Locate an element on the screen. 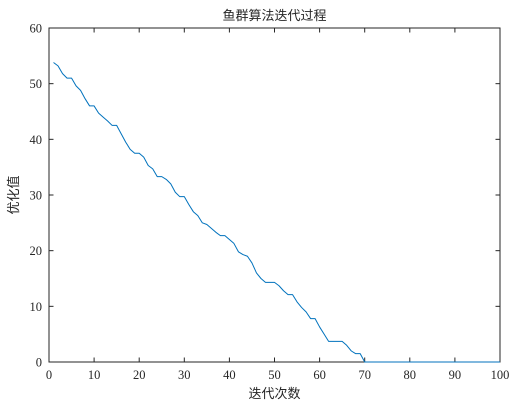 The image size is (510, 401). x-tick-label: 80 is located at coordinates (410, 375).